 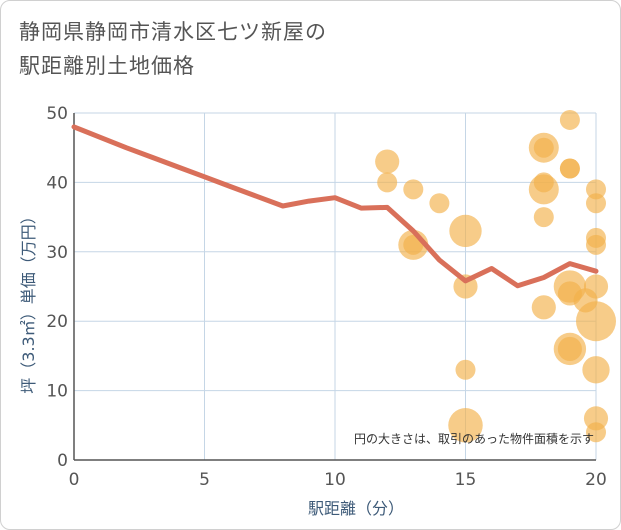 What do you see at coordinates (107, 66) in the screenshot?
I see `chart-title-line2: 駅距離別土地価格` at bounding box center [107, 66].